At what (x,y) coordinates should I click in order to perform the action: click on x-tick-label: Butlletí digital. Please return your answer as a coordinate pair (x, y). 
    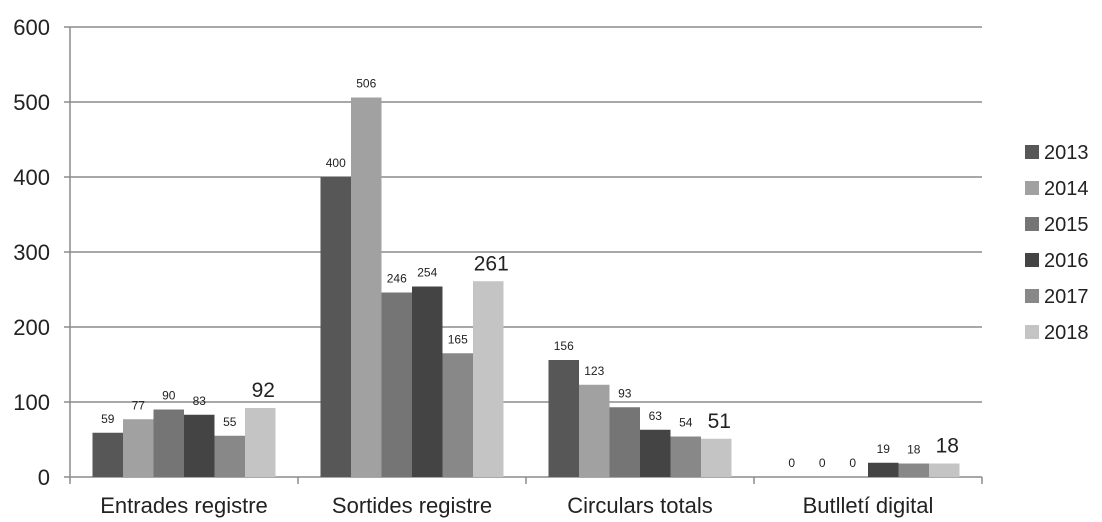
    Looking at the image, I should click on (868, 505).